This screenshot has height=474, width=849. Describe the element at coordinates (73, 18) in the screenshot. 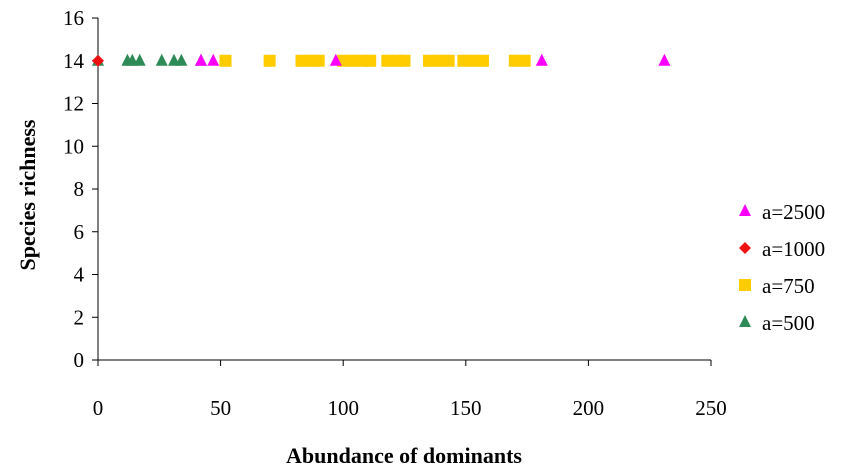

I see `y-tick-label: 16` at that location.